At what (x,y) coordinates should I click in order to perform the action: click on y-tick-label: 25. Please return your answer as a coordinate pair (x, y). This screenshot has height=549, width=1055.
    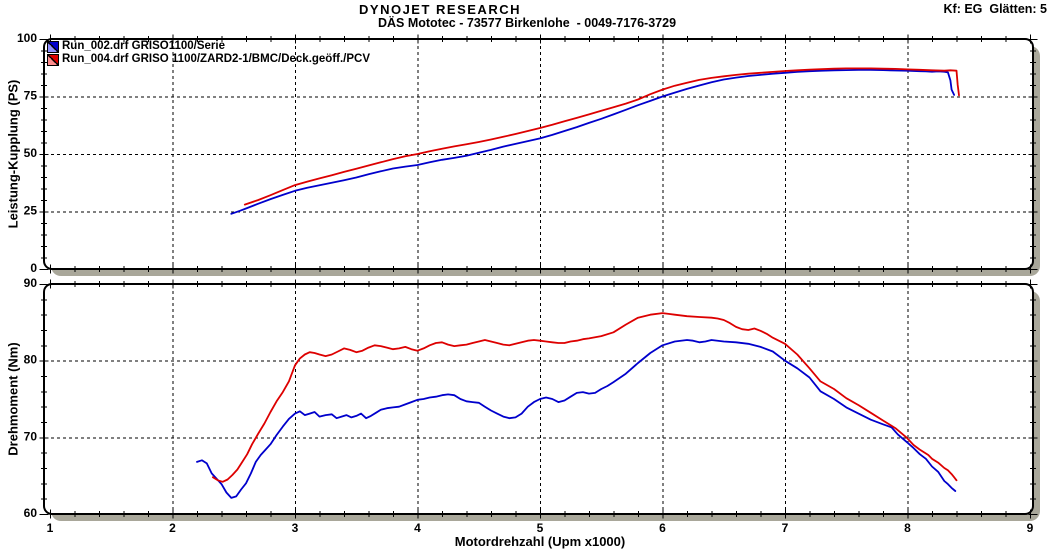
    Looking at the image, I should click on (31, 211).